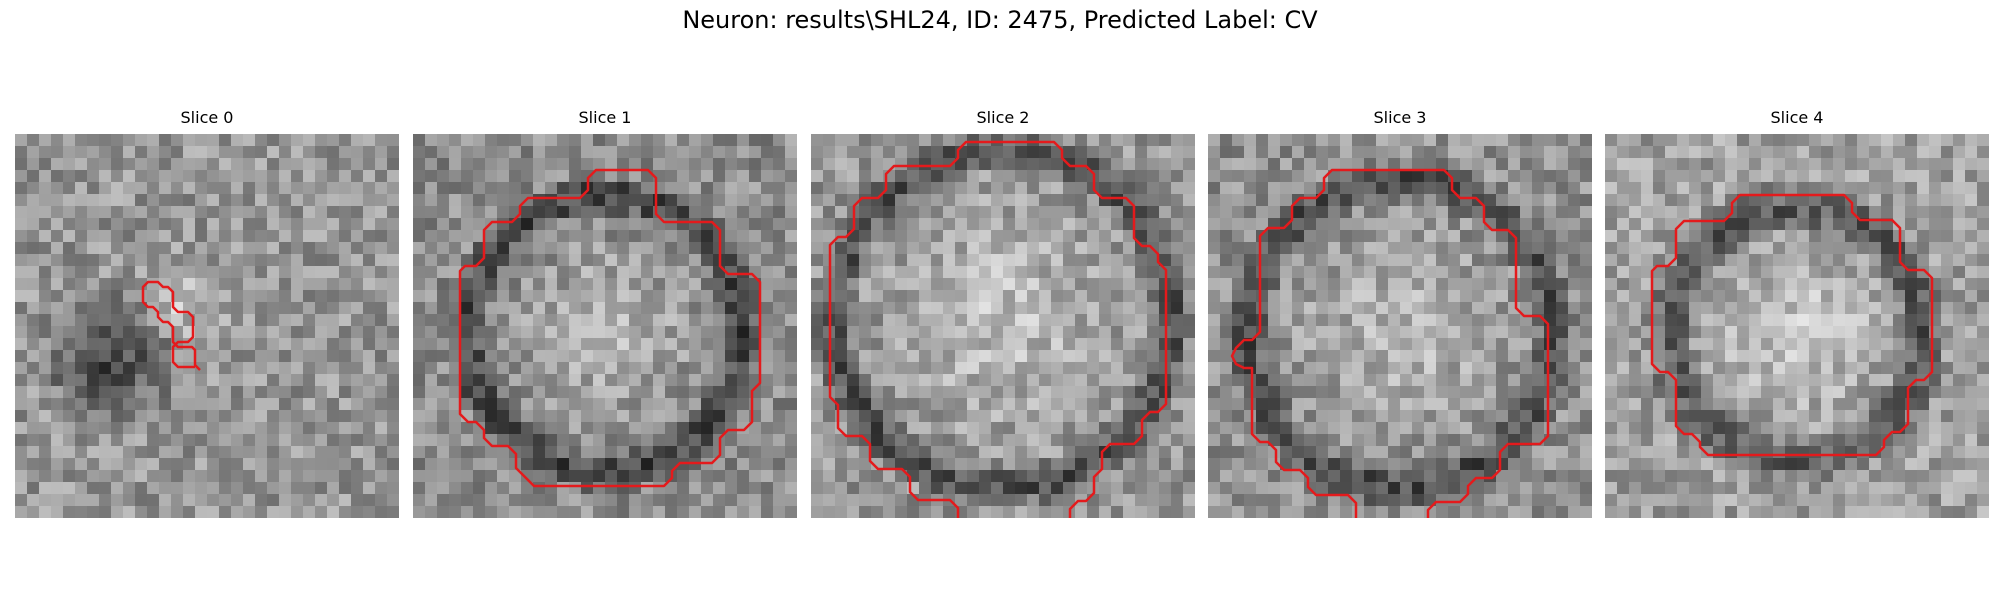  Describe the element at coordinates (1003, 117) in the screenshot. I see `slice-title: Slice 2` at that location.